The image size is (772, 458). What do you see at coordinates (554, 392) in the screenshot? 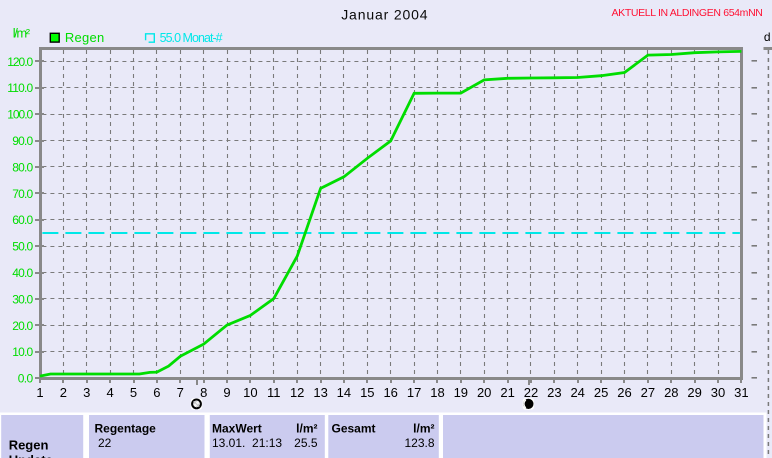
I see `svg-text: 23` at bounding box center [554, 392].